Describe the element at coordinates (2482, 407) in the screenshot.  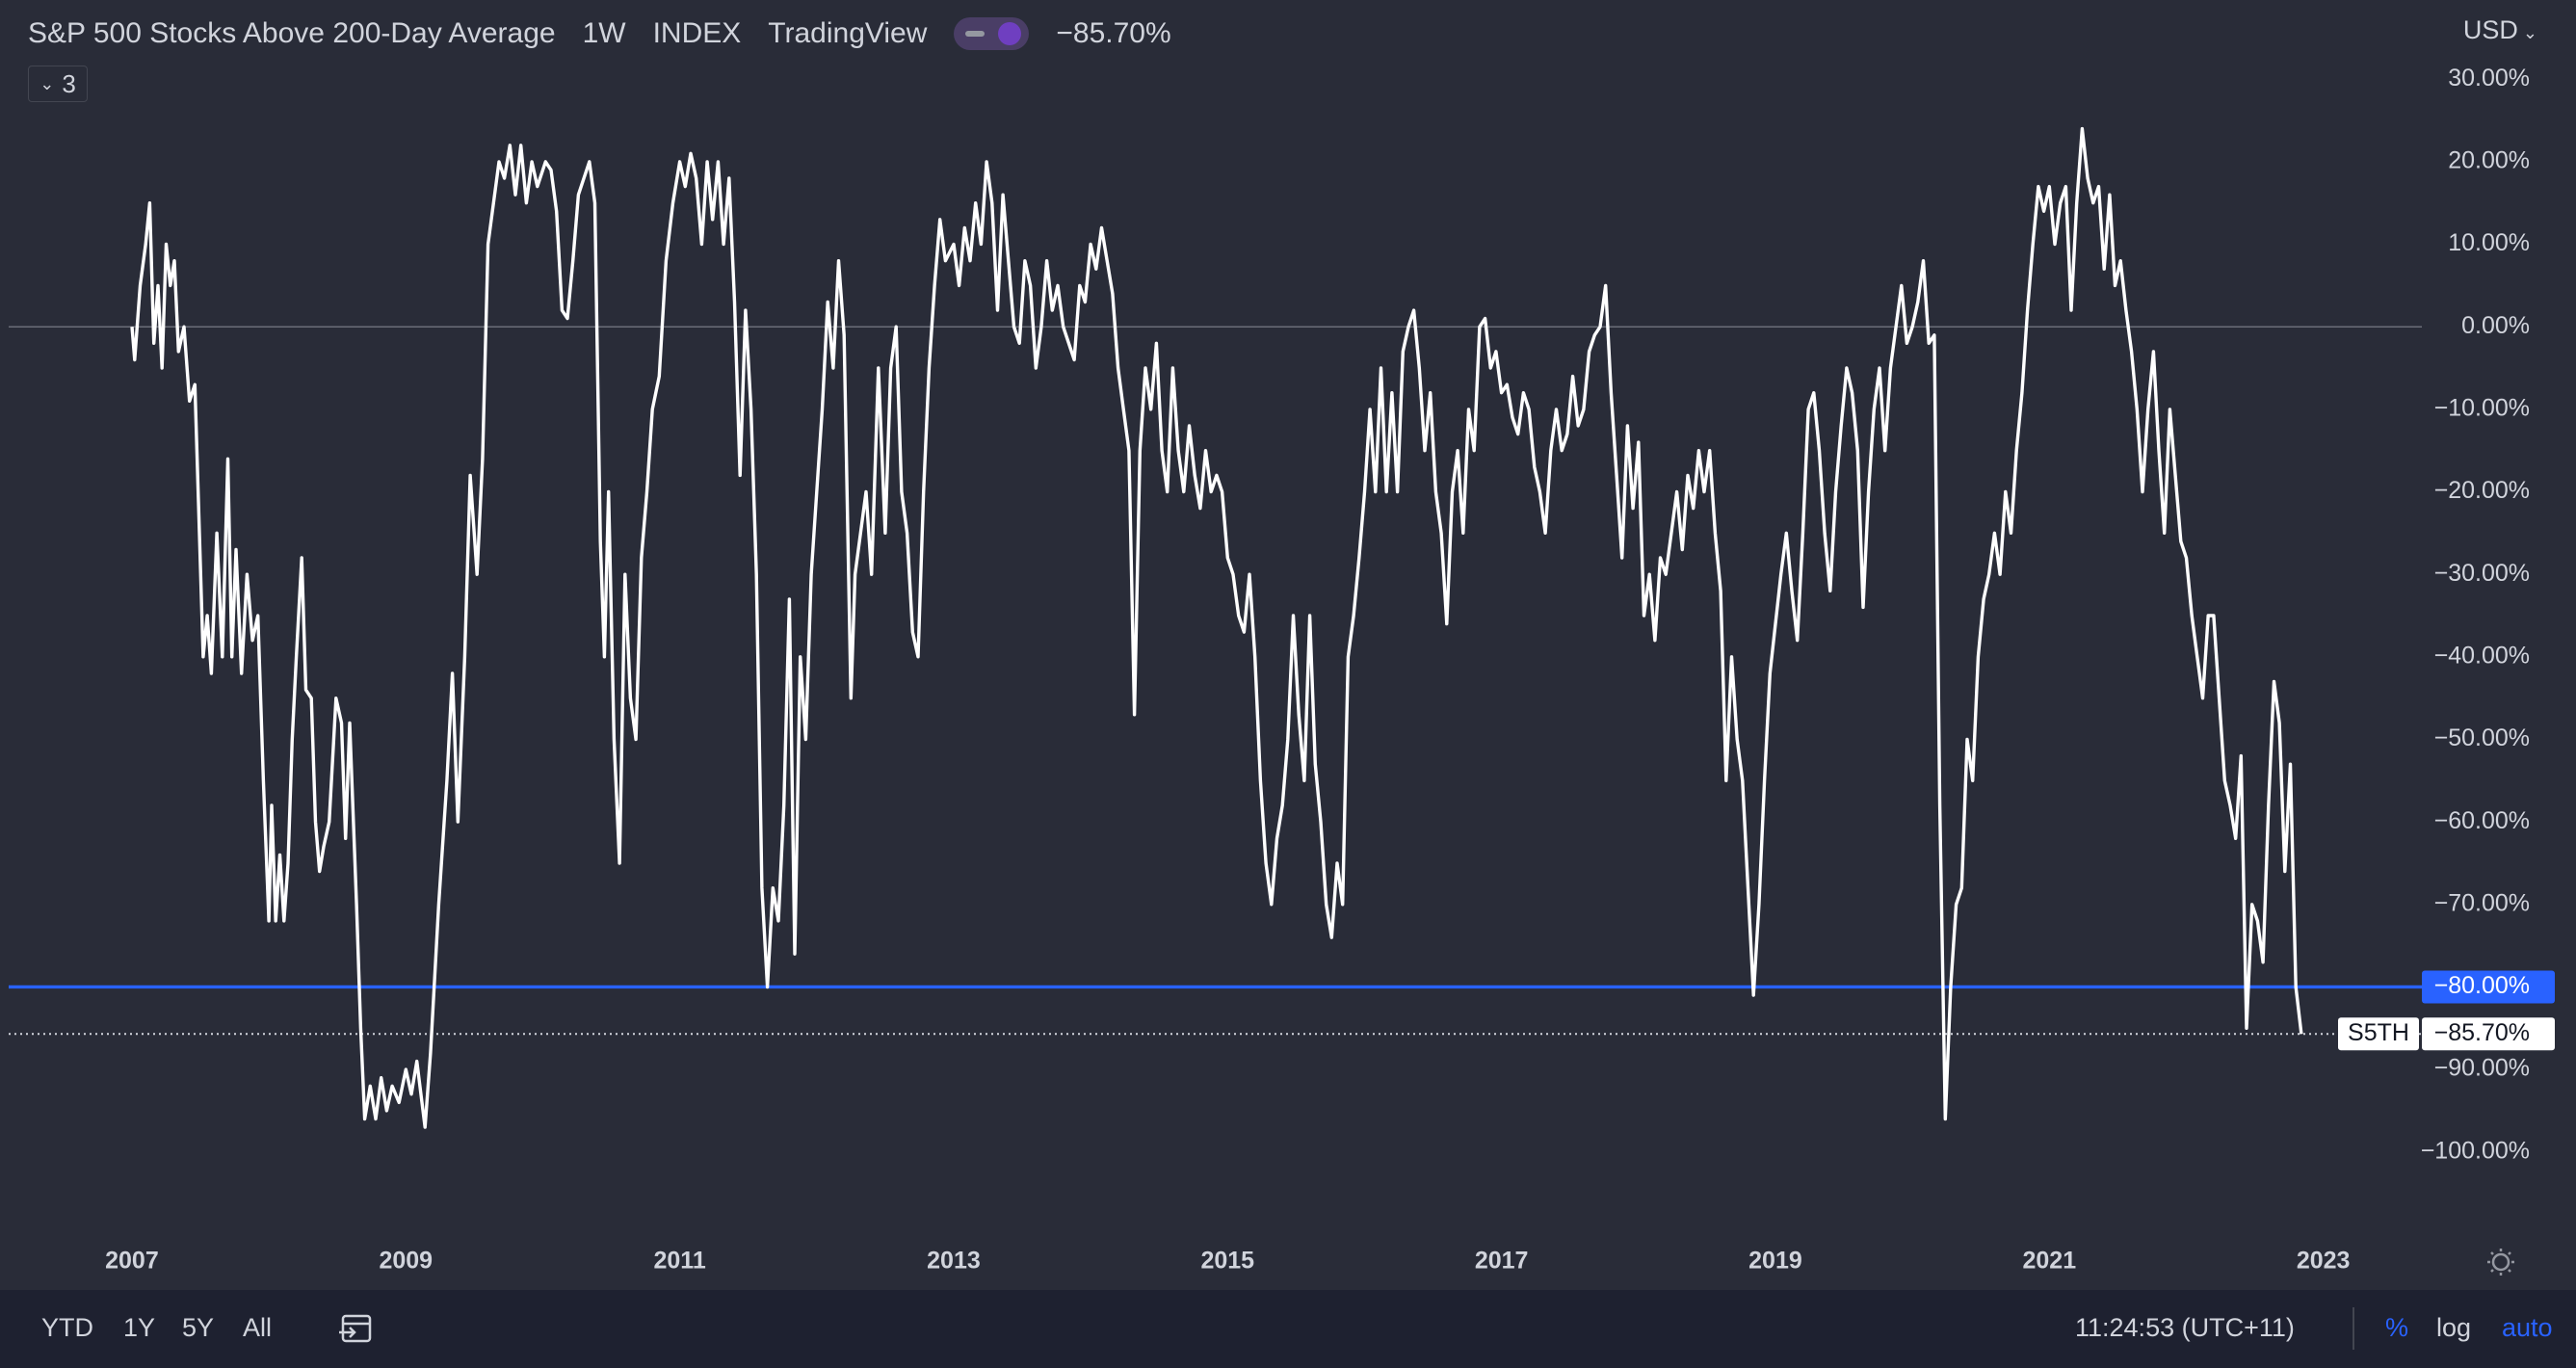
I see `y-tick-label: −10.00%` at that location.